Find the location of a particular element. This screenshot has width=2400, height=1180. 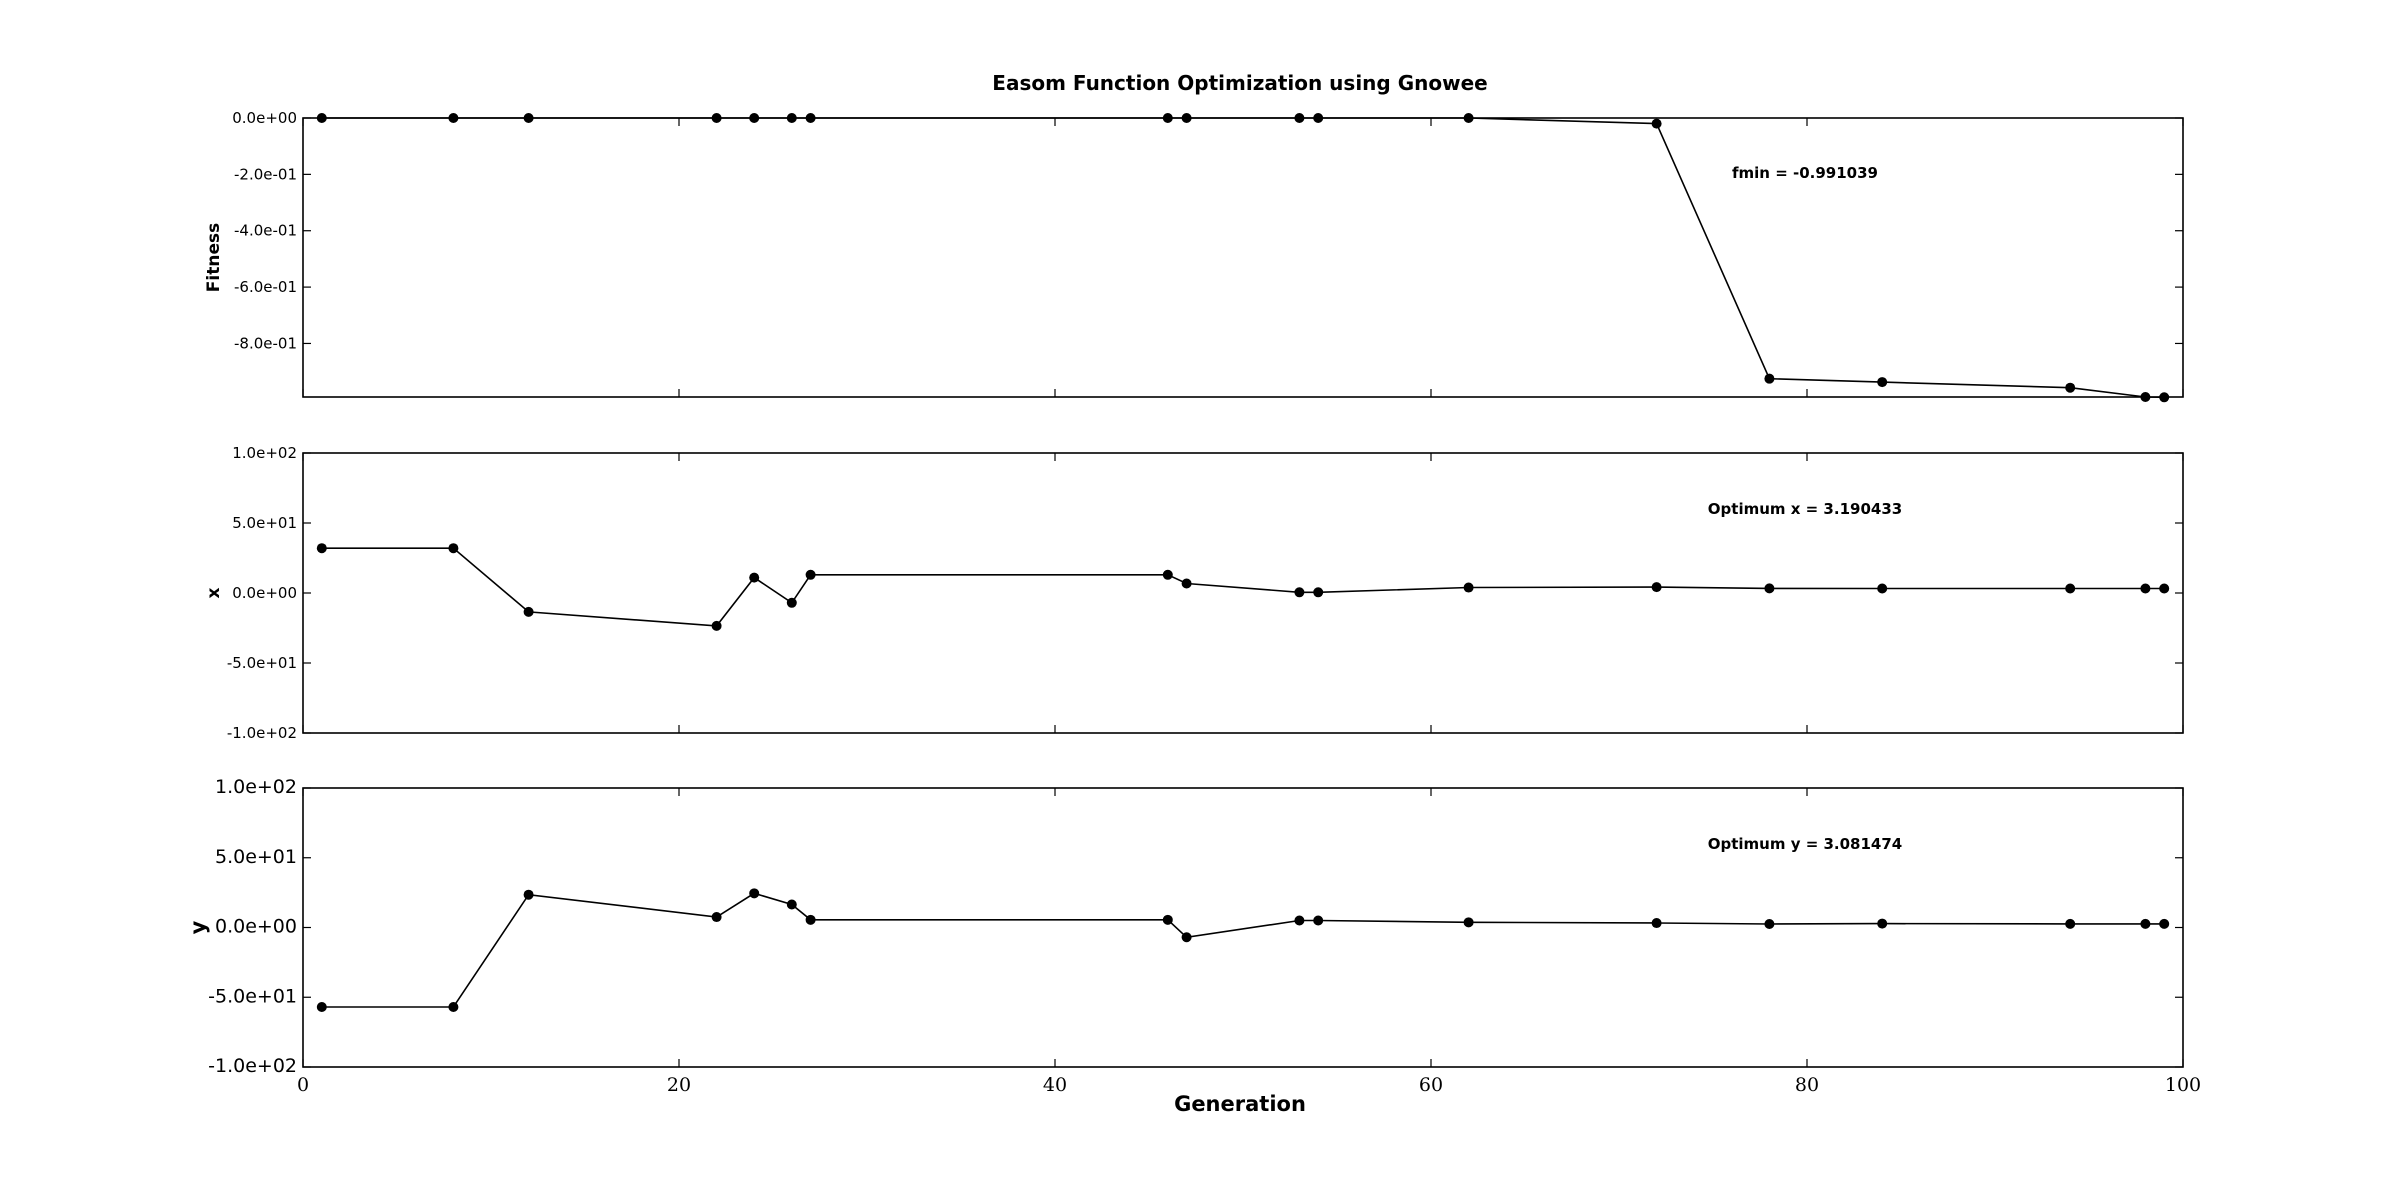

y-tick-label: -6.0e-01 is located at coordinates (265, 287).